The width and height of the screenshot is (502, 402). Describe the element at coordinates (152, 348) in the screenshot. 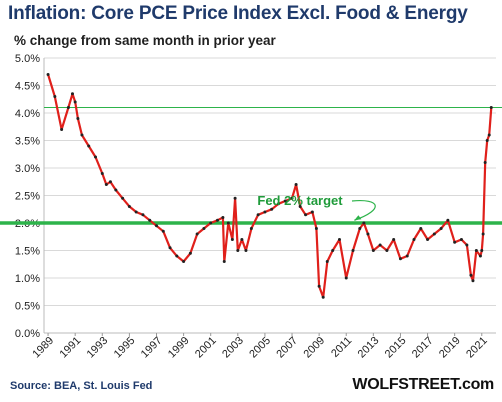

I see `x-tick-label: 1997` at that location.